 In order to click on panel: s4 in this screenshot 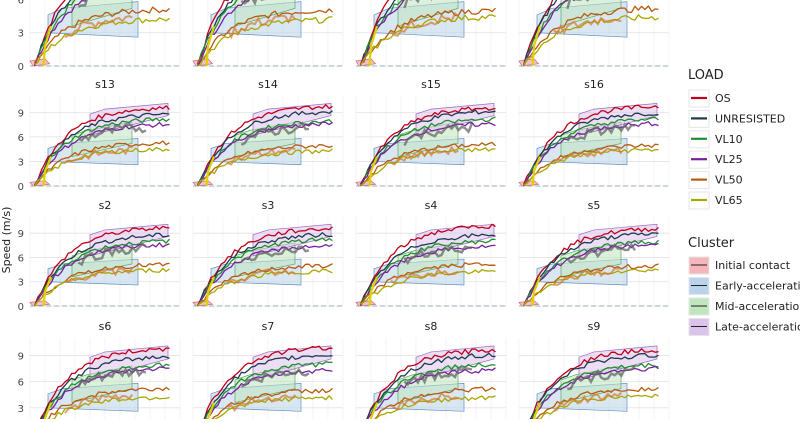, I will do `click(431, 253)`.